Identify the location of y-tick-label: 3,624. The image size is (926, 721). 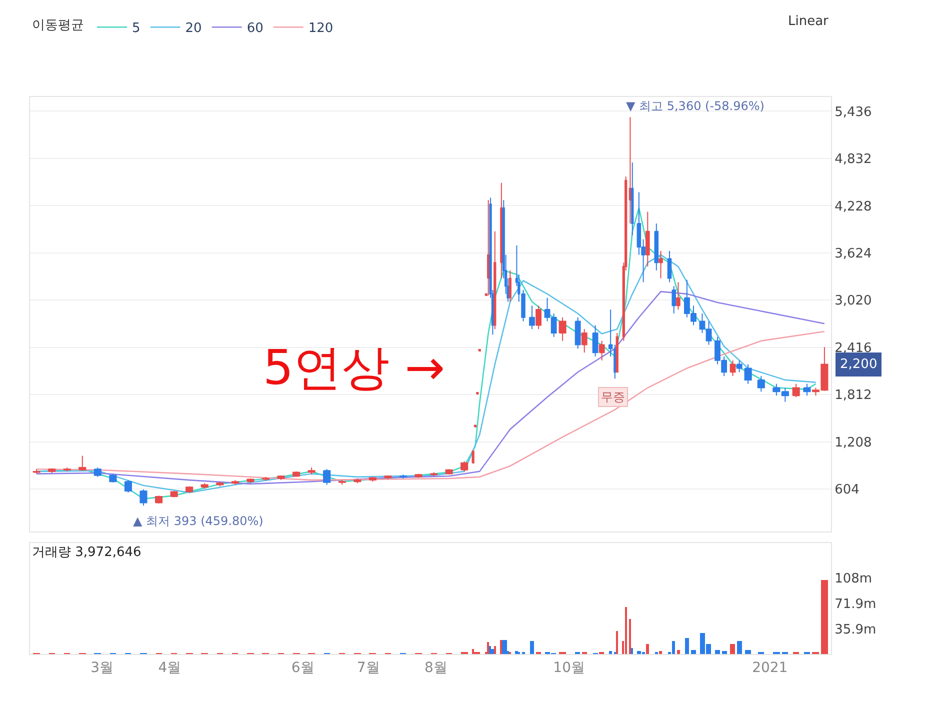
(853, 254).